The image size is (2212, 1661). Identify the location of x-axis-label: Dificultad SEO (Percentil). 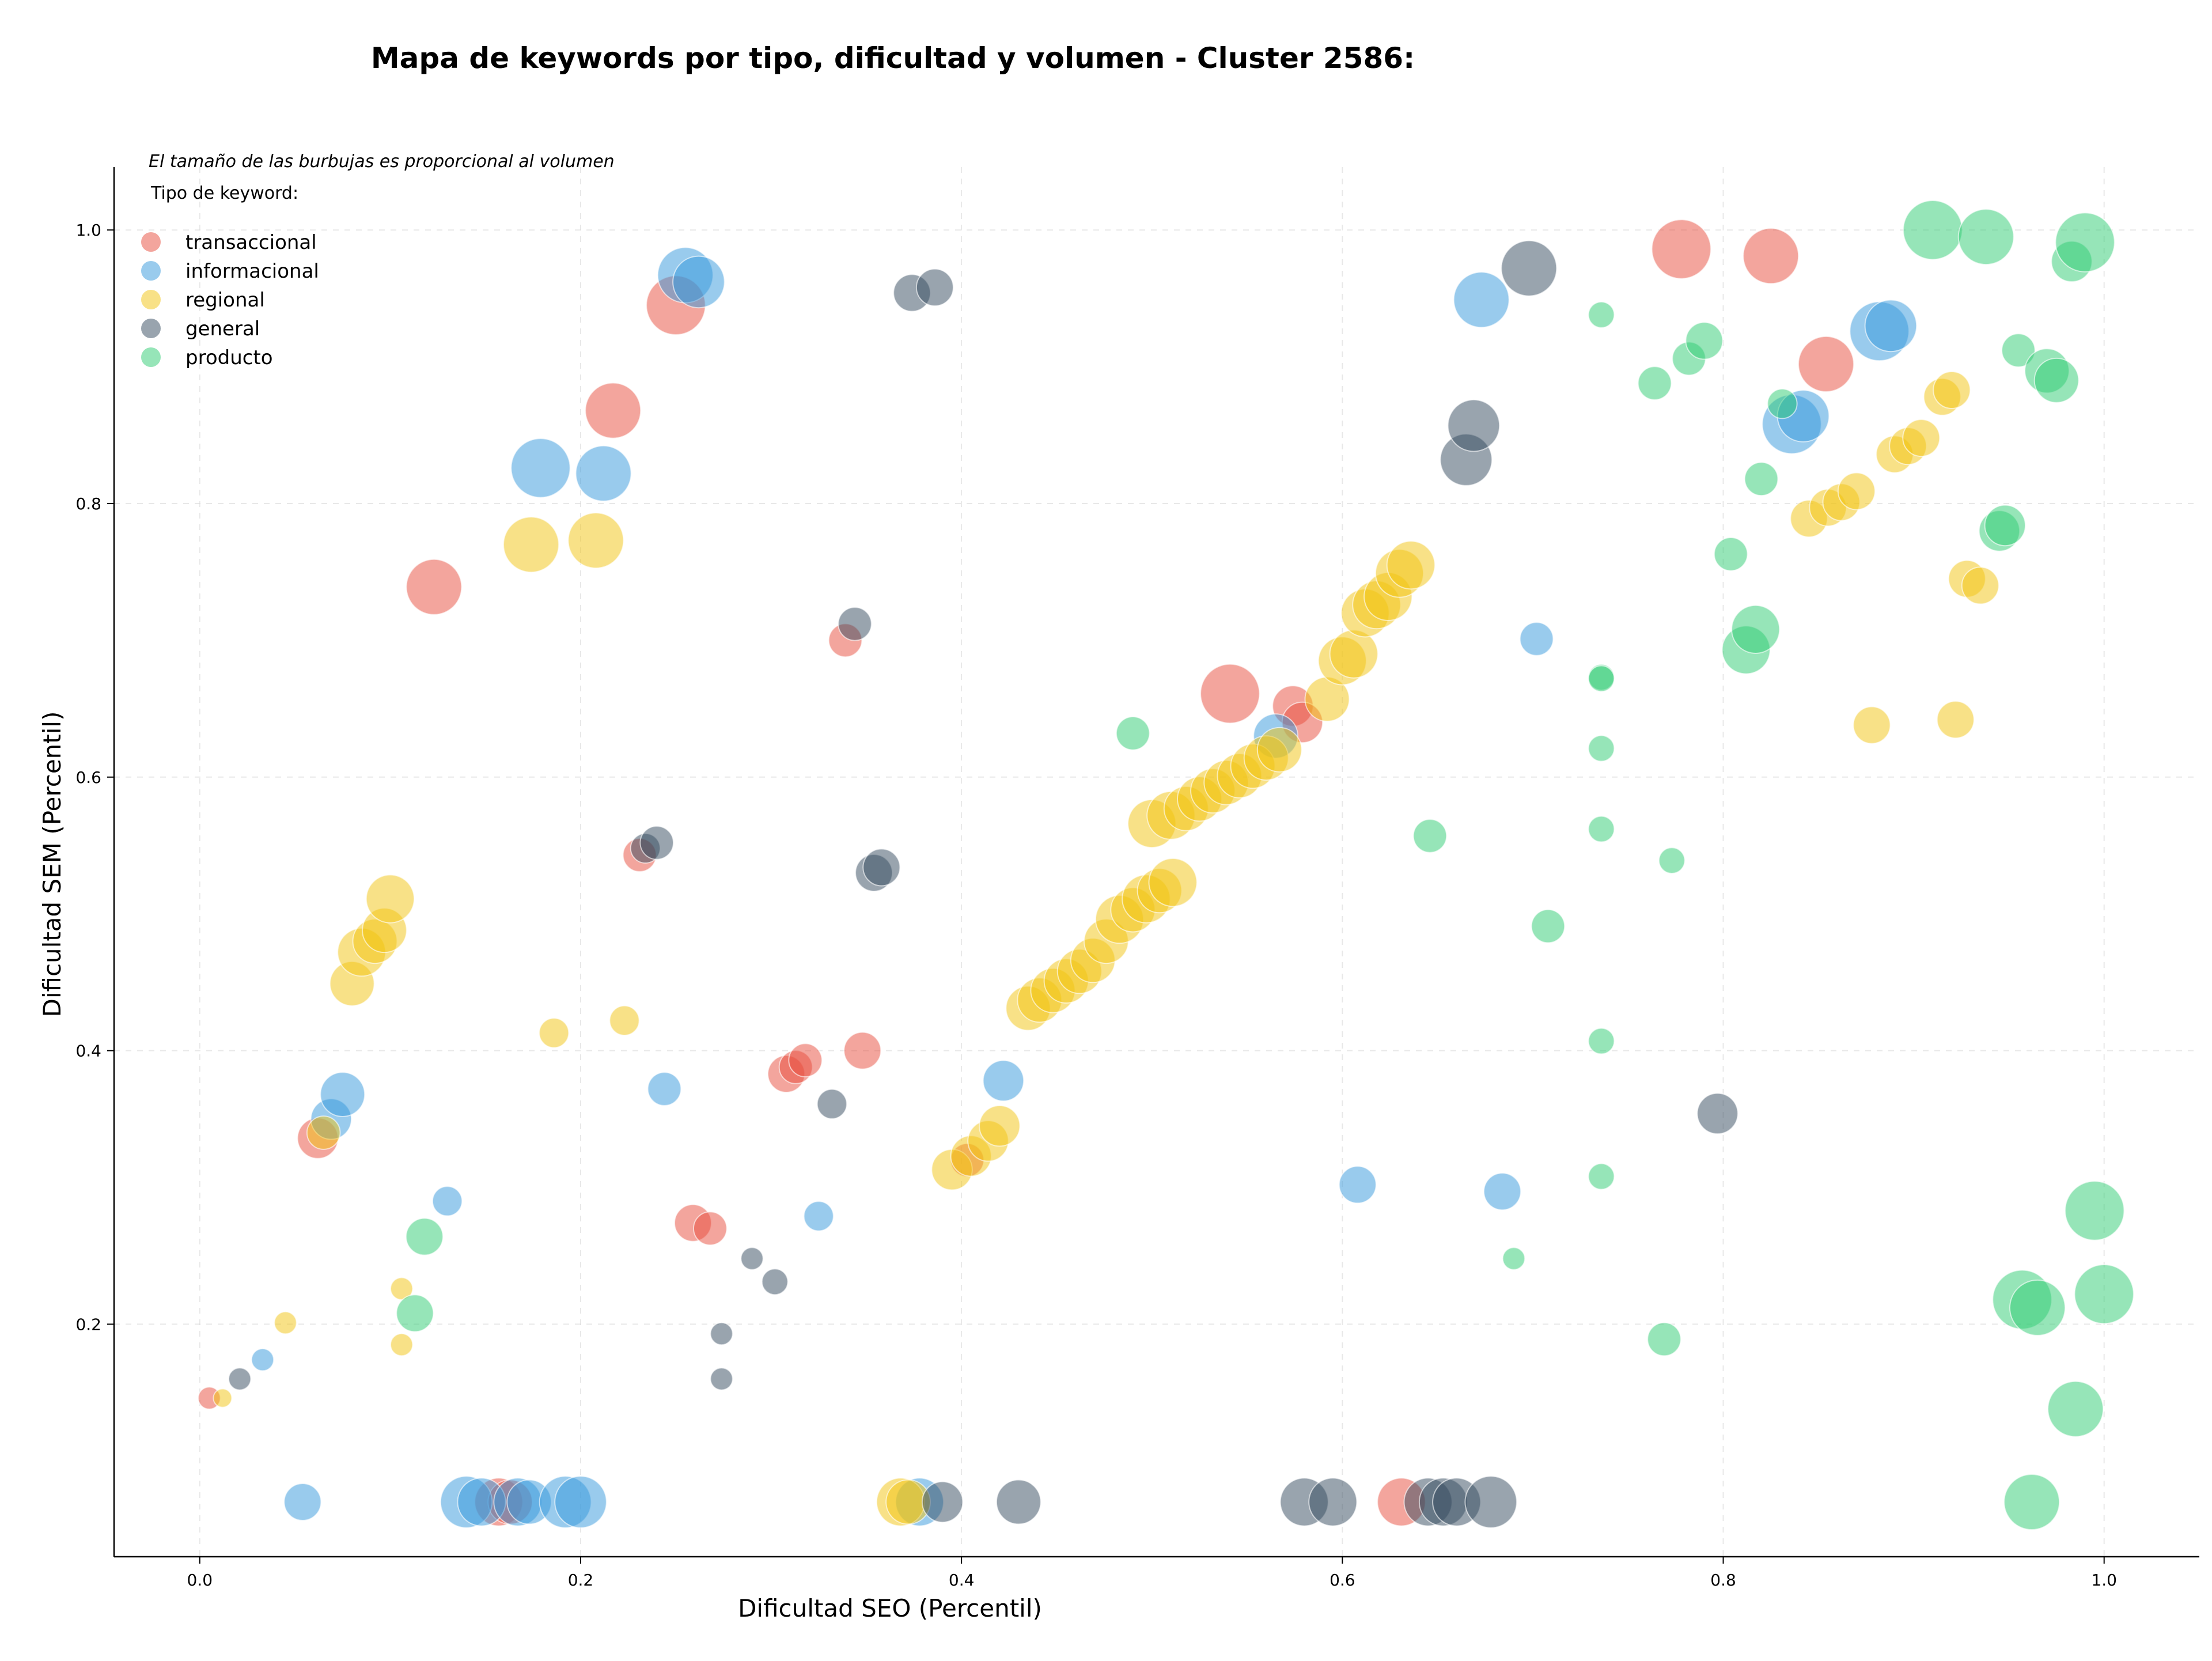
(890, 1608).